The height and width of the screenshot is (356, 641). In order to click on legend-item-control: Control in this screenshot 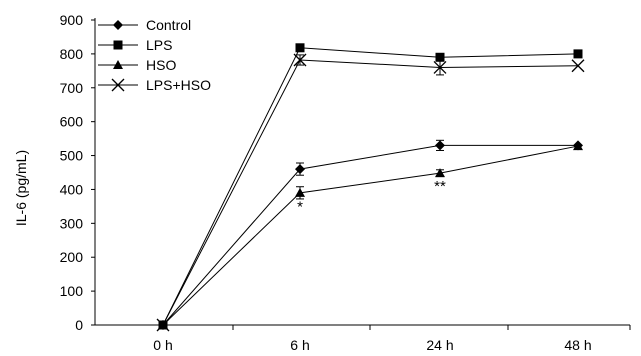, I will do `click(144, 25)`.